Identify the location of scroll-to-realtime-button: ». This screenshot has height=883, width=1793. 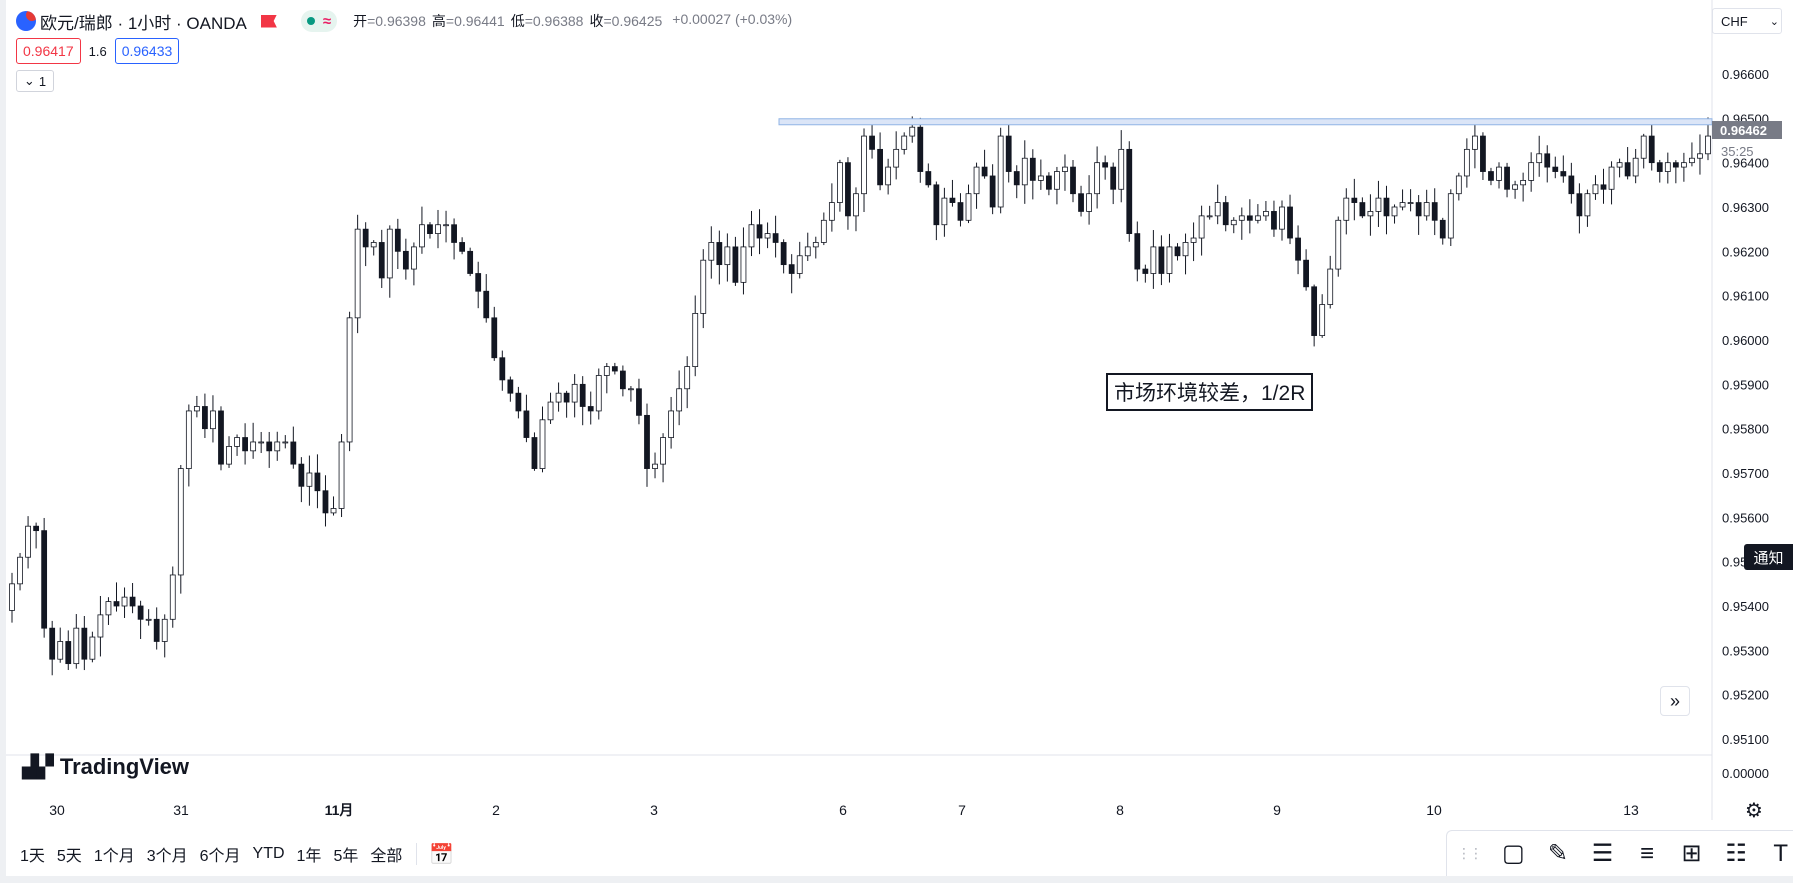
(1675, 701).